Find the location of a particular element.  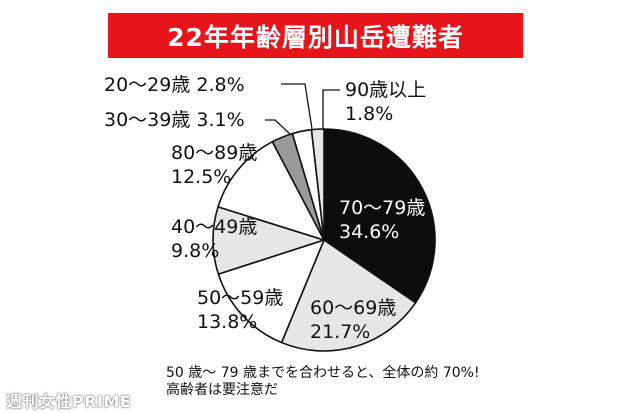

label-30-39: 30～39歳 3.1% is located at coordinates (174, 120).